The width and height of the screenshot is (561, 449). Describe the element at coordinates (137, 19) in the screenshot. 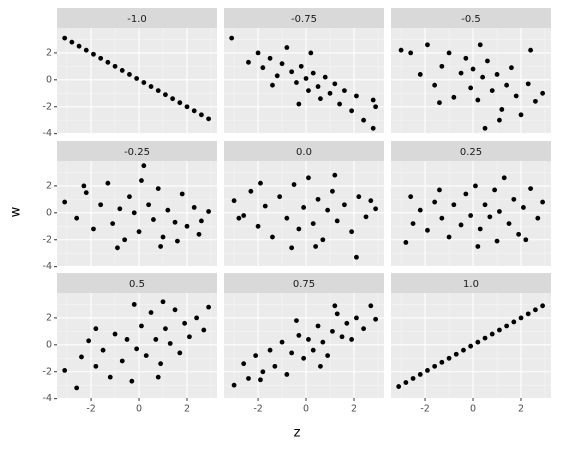

I see `facet-label: -1.0` at that location.